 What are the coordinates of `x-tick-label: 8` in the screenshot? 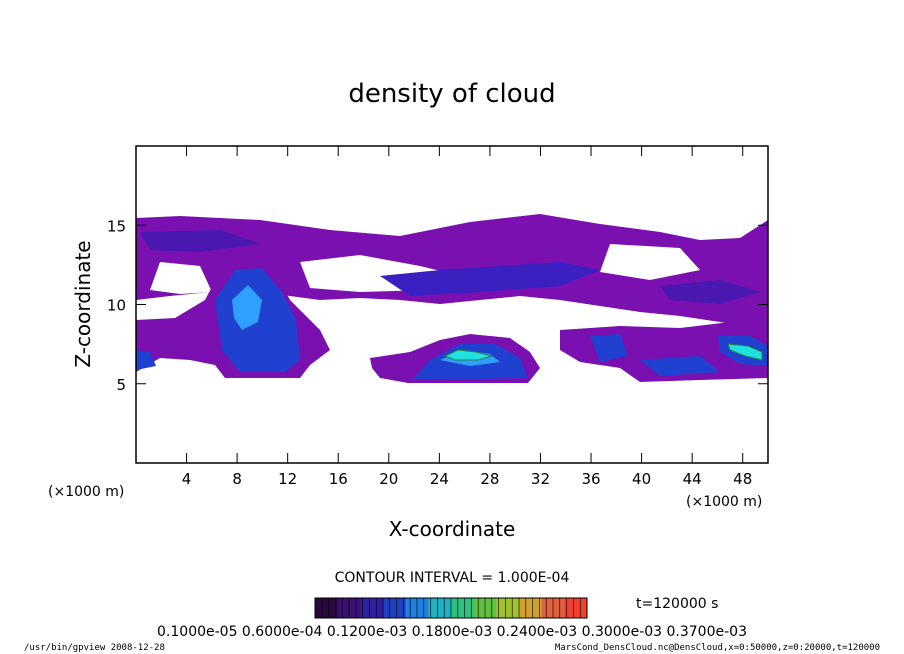 It's located at (237, 479).